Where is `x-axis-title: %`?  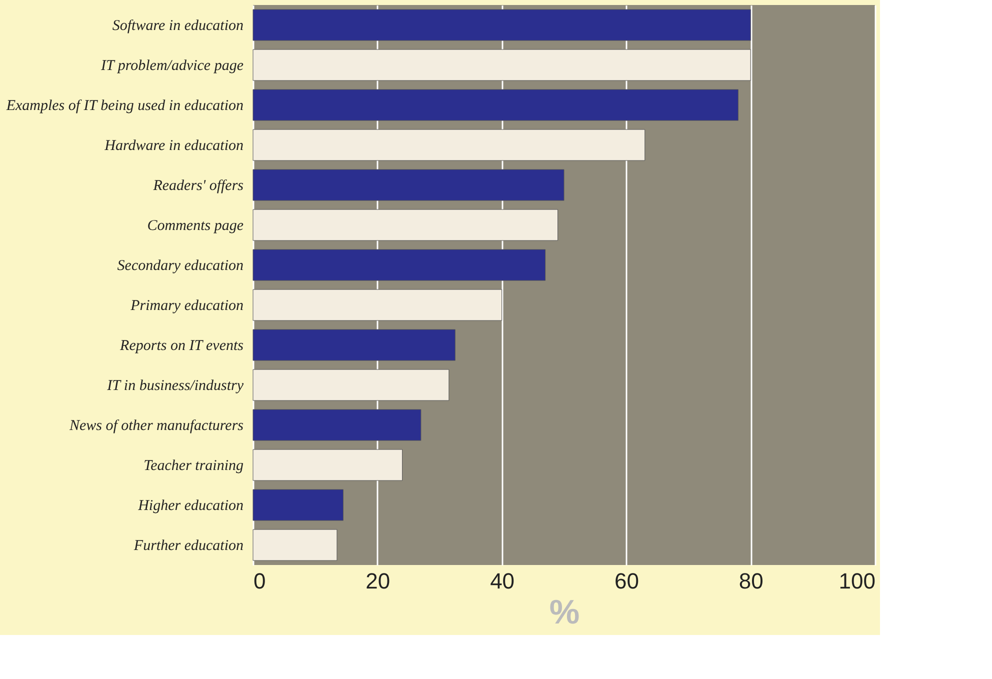
x-axis-title: % is located at coordinates (564, 613).